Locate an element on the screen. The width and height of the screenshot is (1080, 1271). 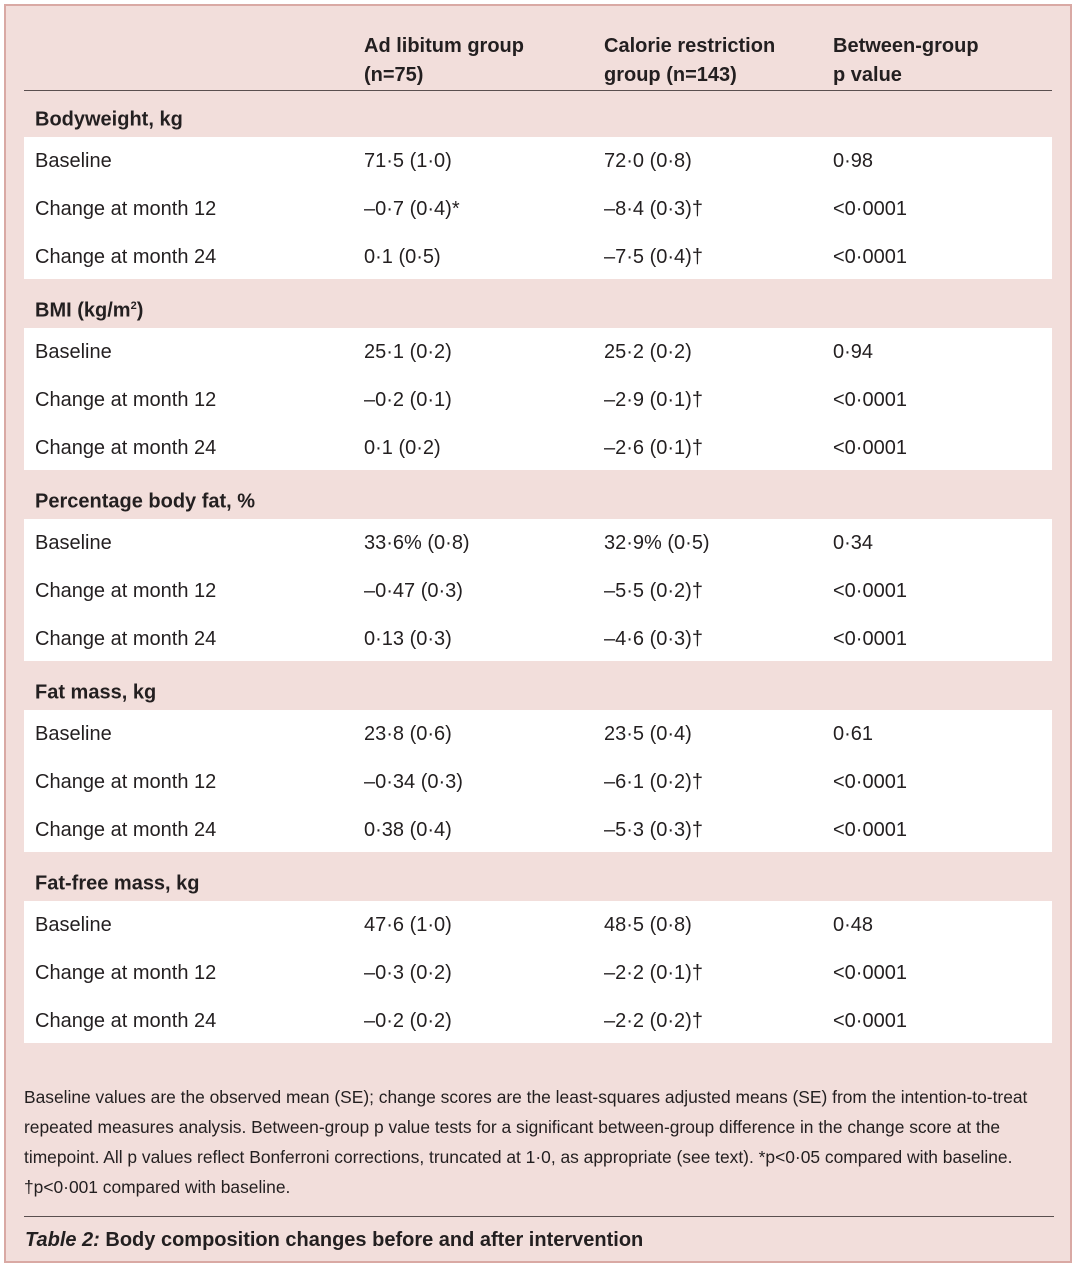
calorie-restriction-value: 23·5 (0·4) is located at coordinates (648, 734).